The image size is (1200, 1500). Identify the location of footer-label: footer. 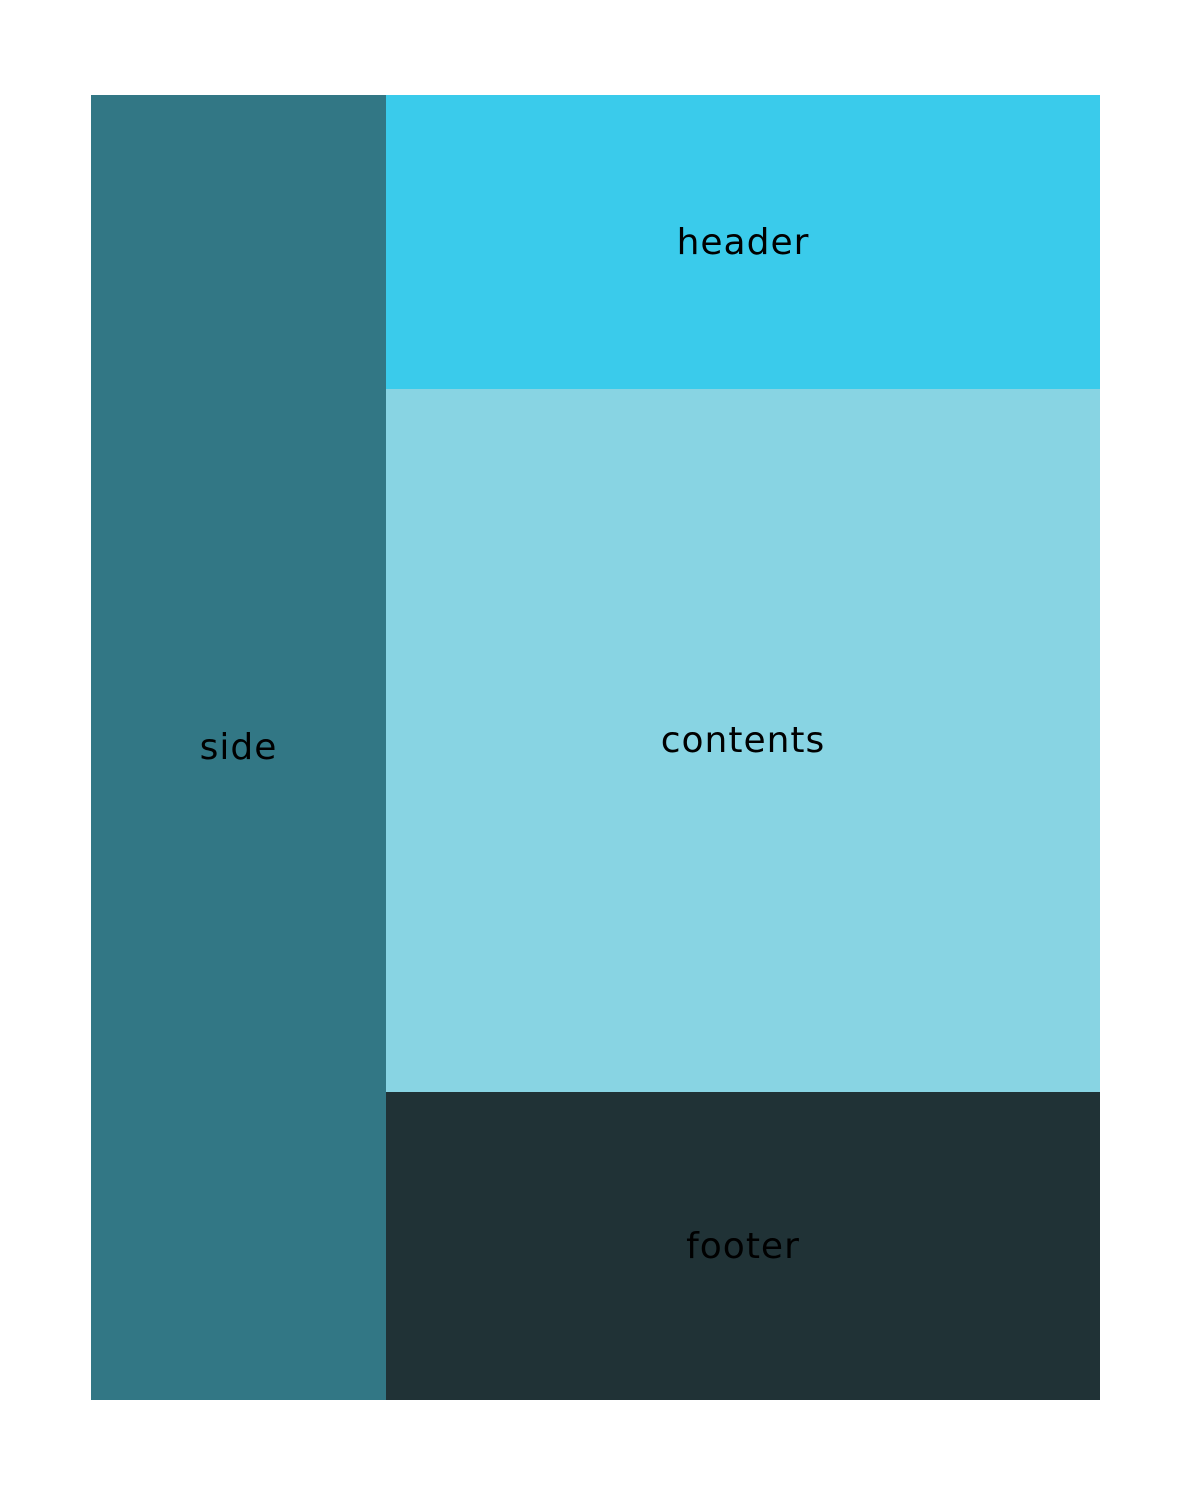
(743, 1246).